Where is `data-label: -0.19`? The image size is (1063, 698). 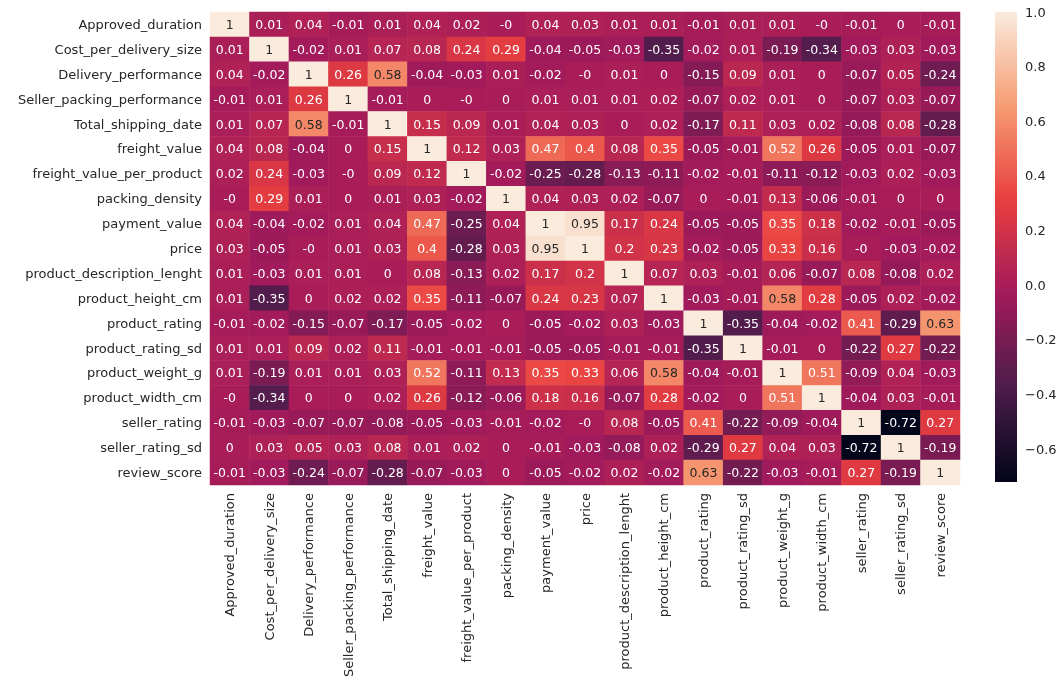 data-label: -0.19 is located at coordinates (269, 373).